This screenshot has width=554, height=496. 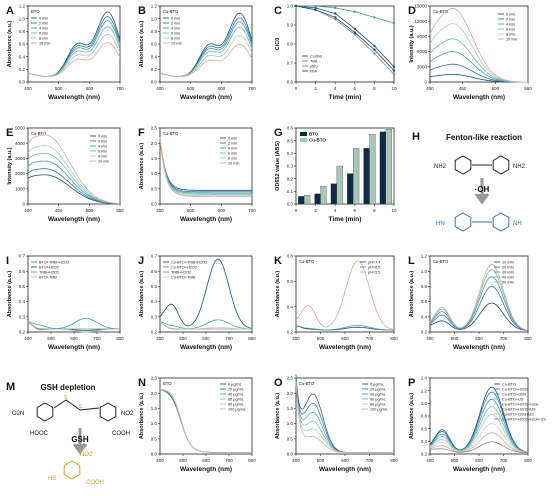 What do you see at coordinates (422, 51) in the screenshot?
I see `y-tick-label: 6000` at bounding box center [422, 51].